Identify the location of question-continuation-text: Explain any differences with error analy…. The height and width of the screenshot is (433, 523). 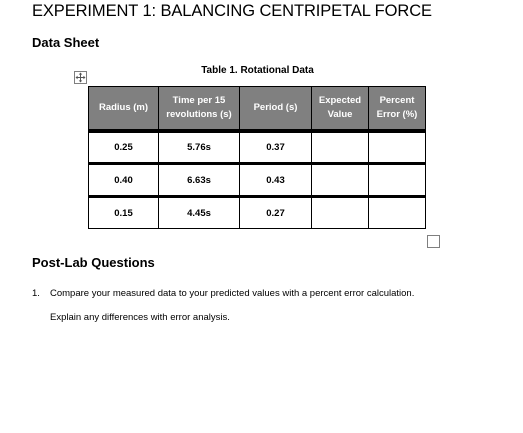
(140, 317).